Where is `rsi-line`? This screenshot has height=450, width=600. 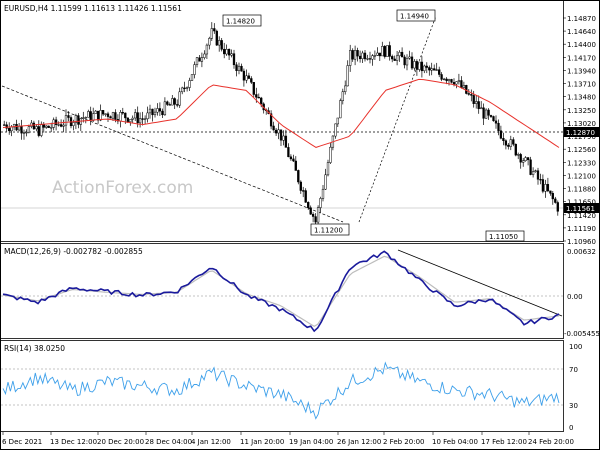 rsi-line is located at coordinates (281, 390).